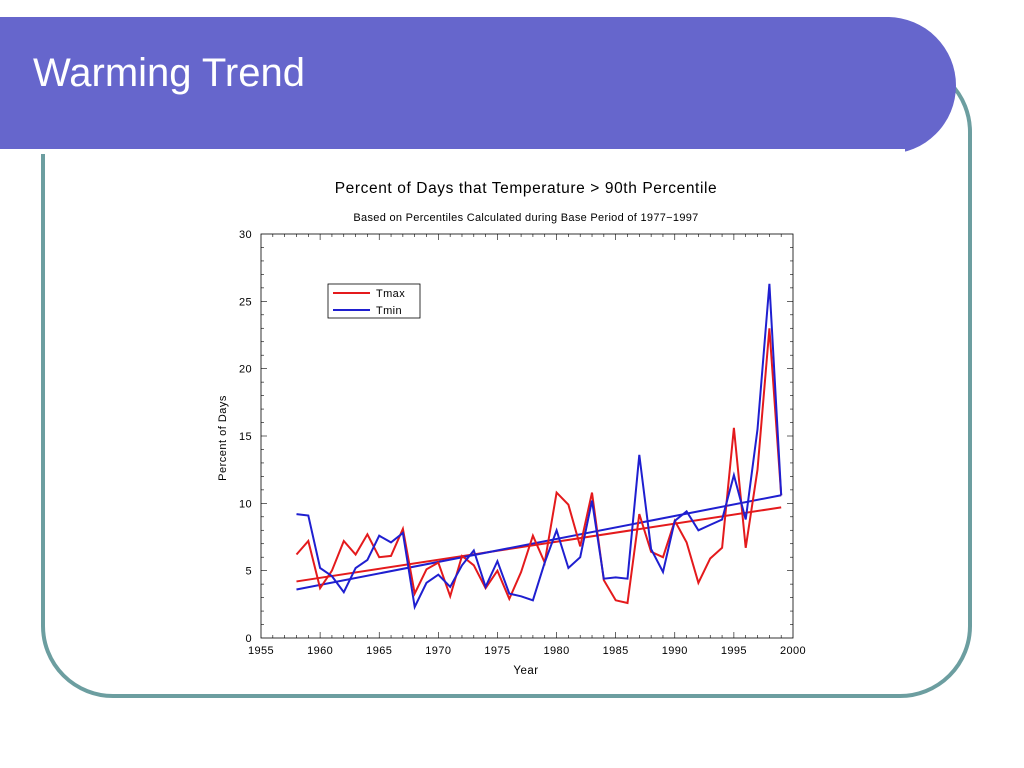 The width and height of the screenshot is (1024, 768). I want to click on y-tick-label: 20, so click(245, 370).